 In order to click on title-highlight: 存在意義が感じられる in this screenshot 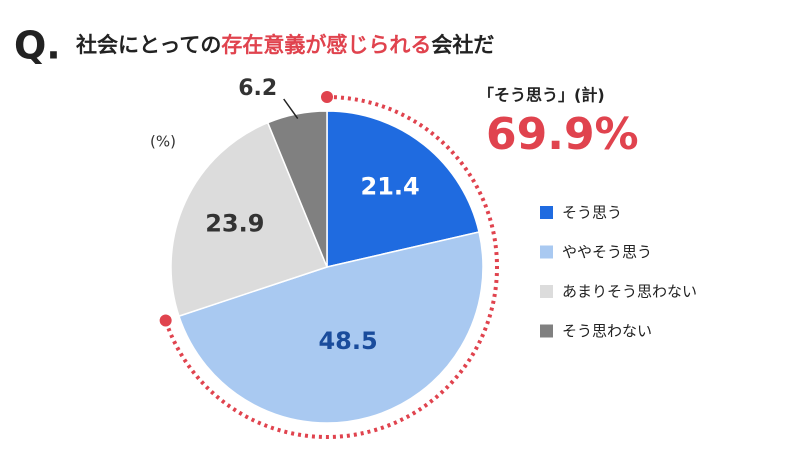, I will do `click(326, 45)`.